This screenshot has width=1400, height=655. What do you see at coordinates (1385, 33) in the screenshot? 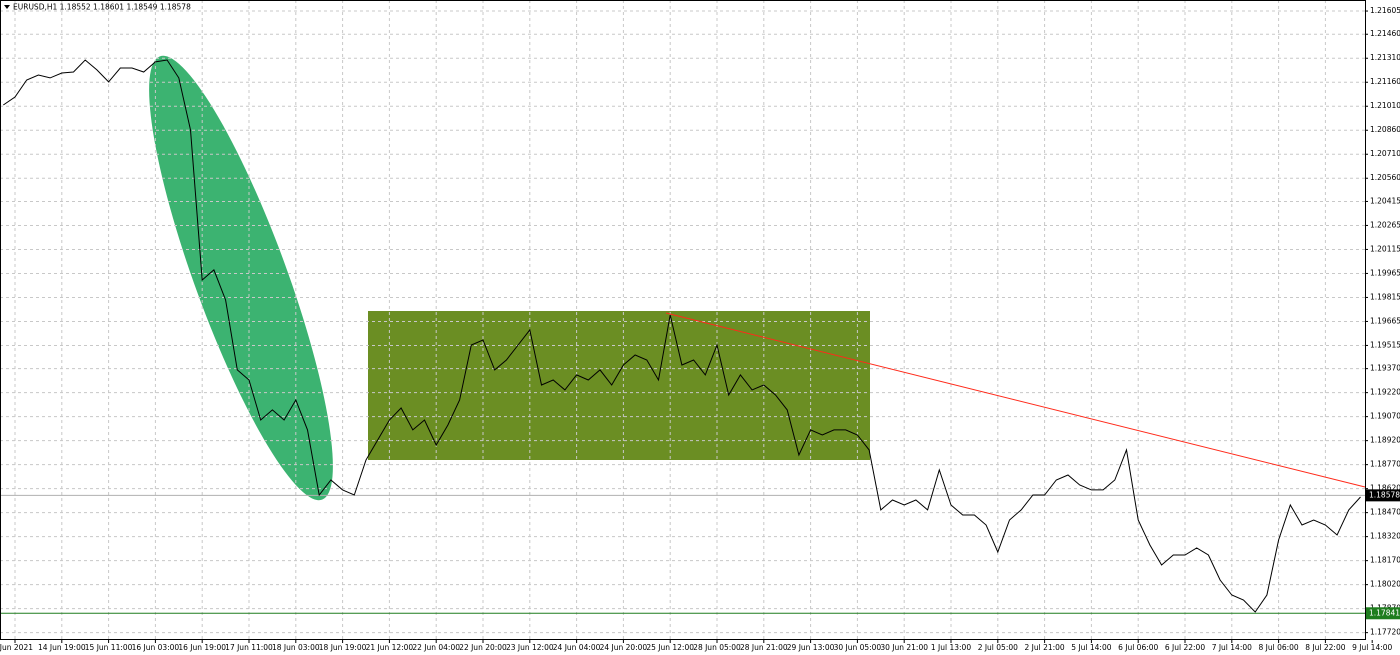
I see `y-tick-label: 1.21460` at bounding box center [1385, 33].